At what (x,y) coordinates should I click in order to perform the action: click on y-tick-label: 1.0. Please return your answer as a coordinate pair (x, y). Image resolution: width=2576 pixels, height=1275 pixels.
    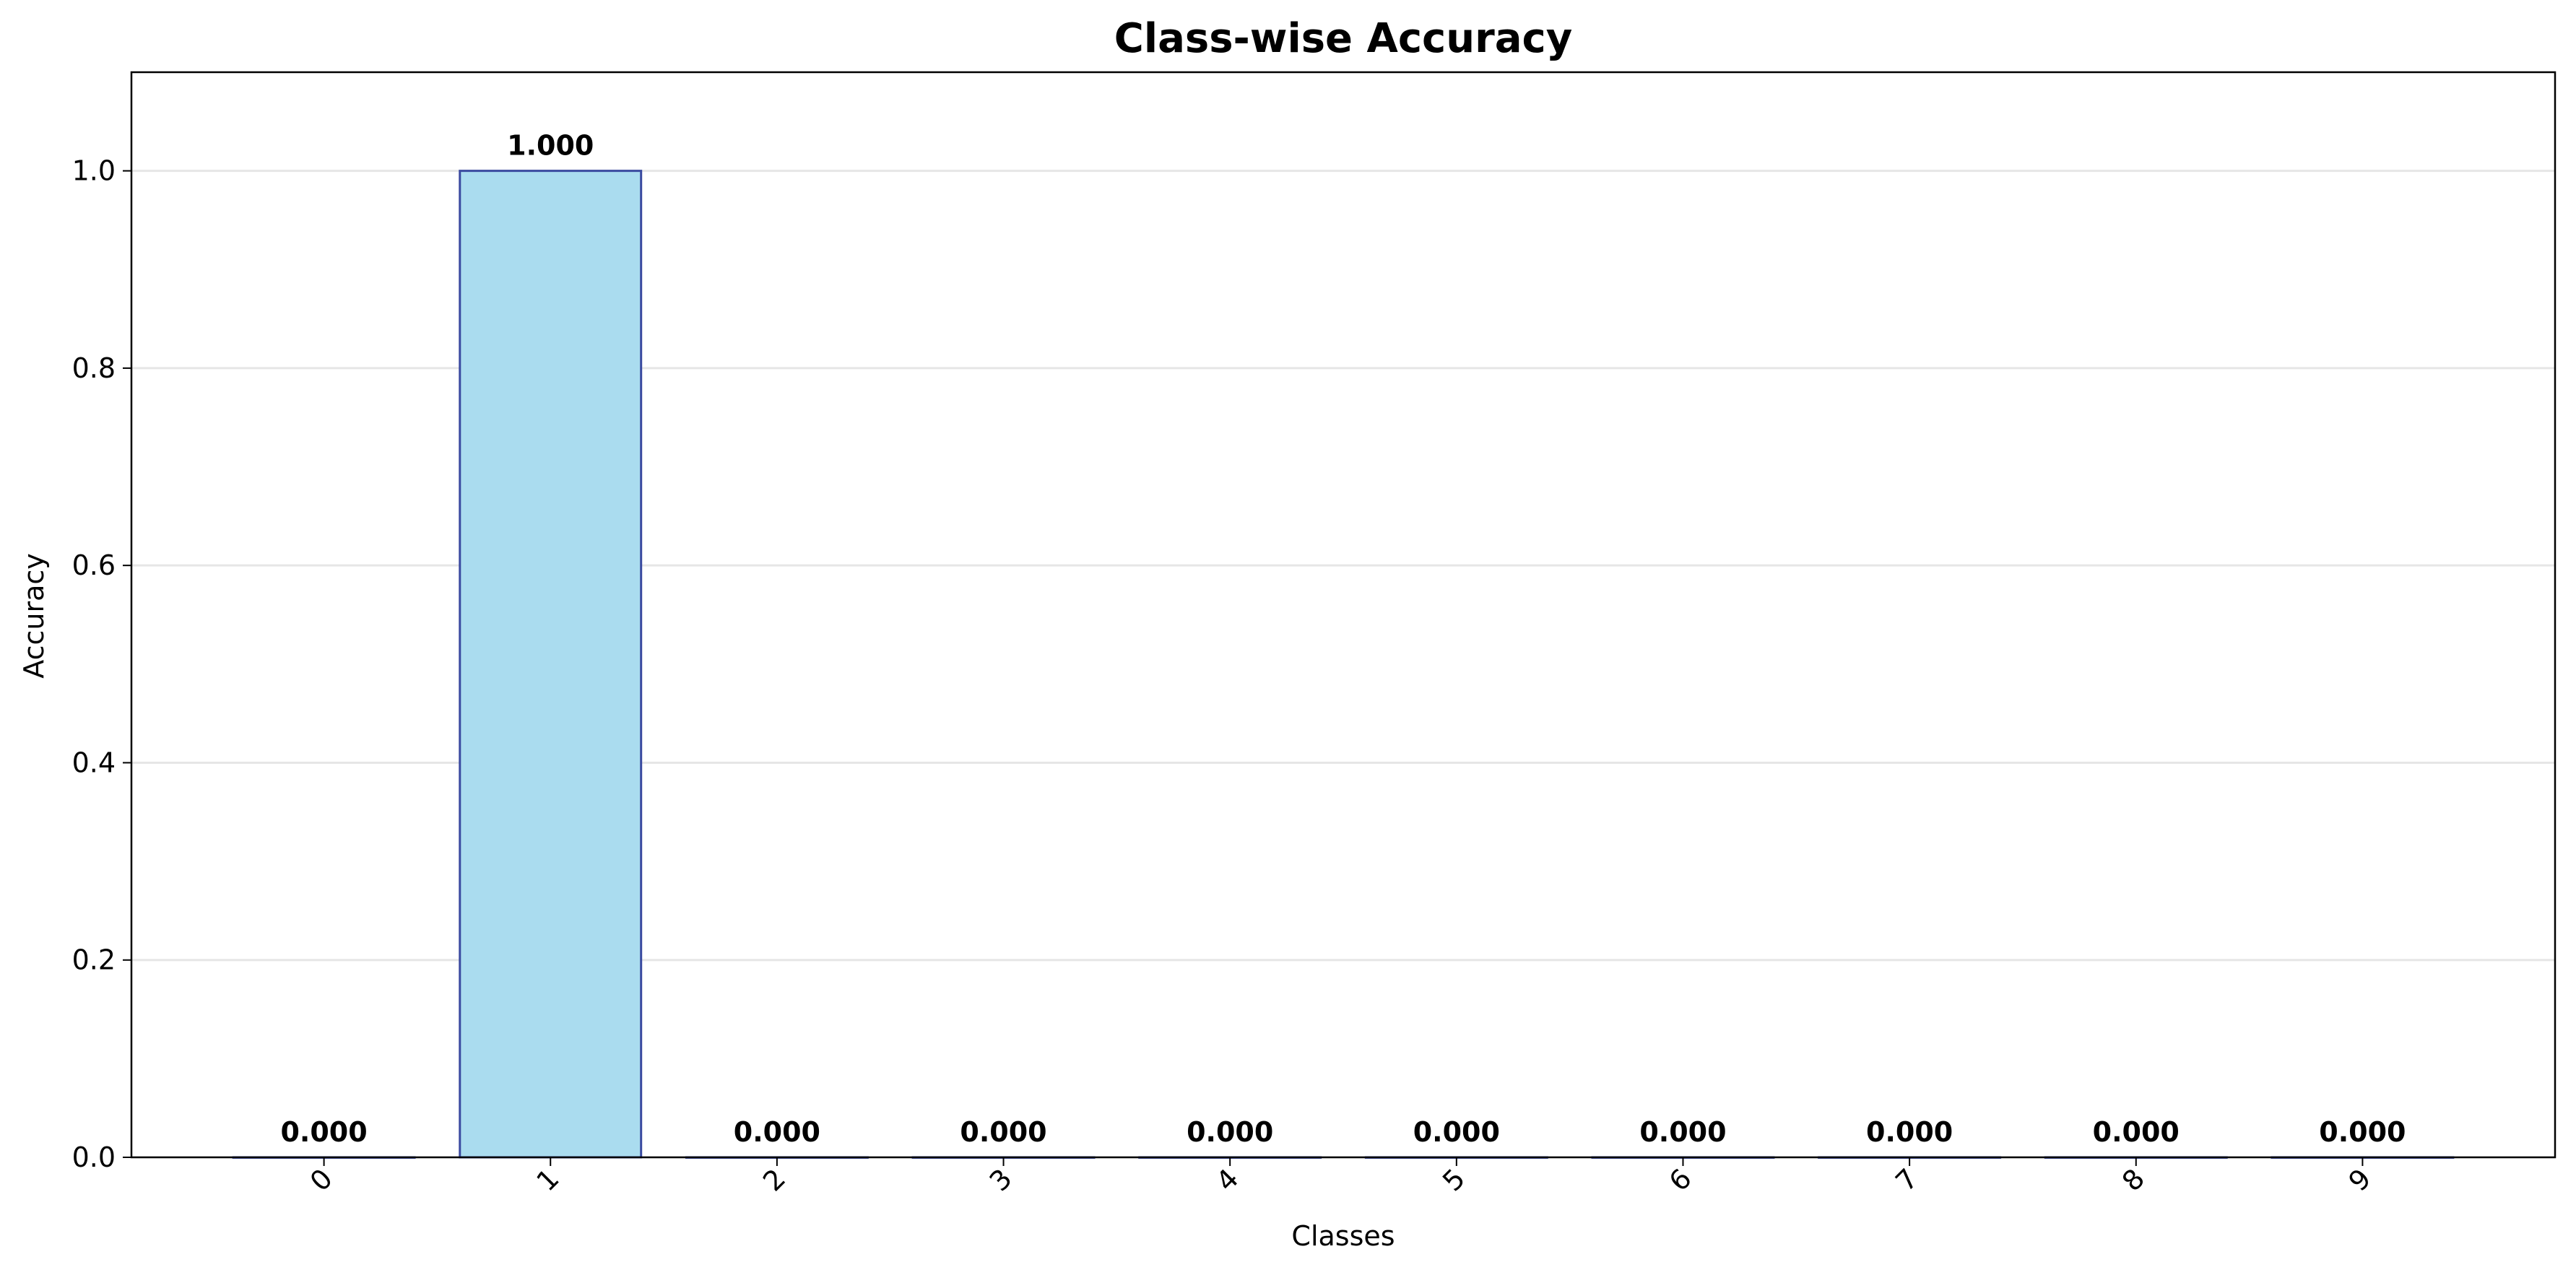
    Looking at the image, I should click on (94, 171).